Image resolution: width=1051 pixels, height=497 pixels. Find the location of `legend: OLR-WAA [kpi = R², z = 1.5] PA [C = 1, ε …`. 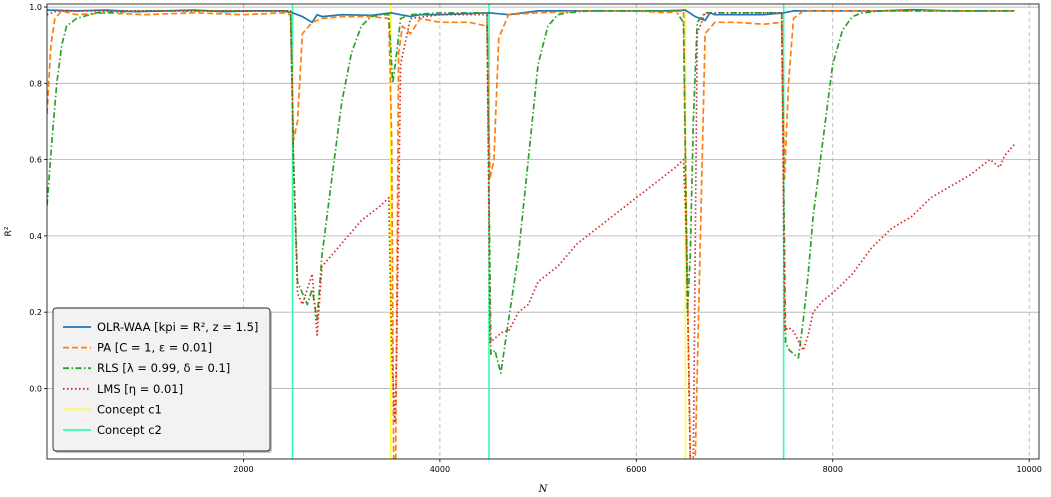

legend: OLR-WAA [kpi = R², z = 1.5] PA [C = 1, ε … is located at coordinates (162, 380).